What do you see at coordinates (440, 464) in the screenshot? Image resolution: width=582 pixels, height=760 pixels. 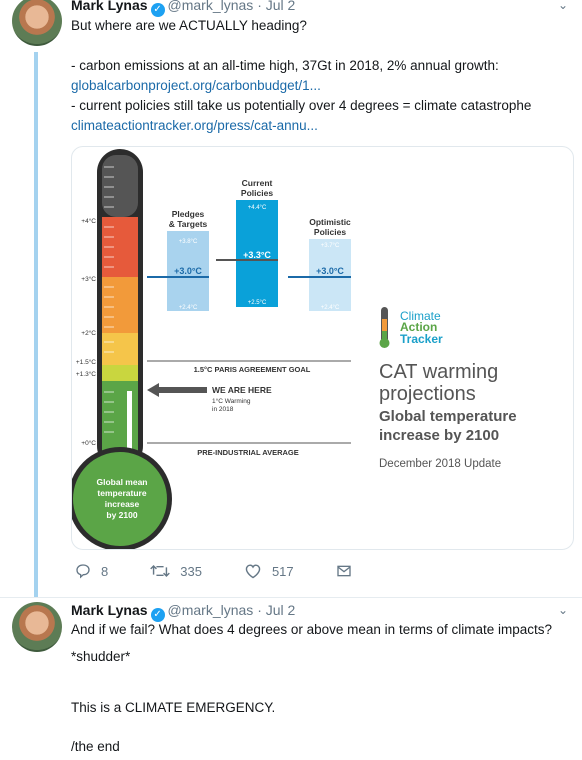 I see `update-label: December 2018 Update` at bounding box center [440, 464].